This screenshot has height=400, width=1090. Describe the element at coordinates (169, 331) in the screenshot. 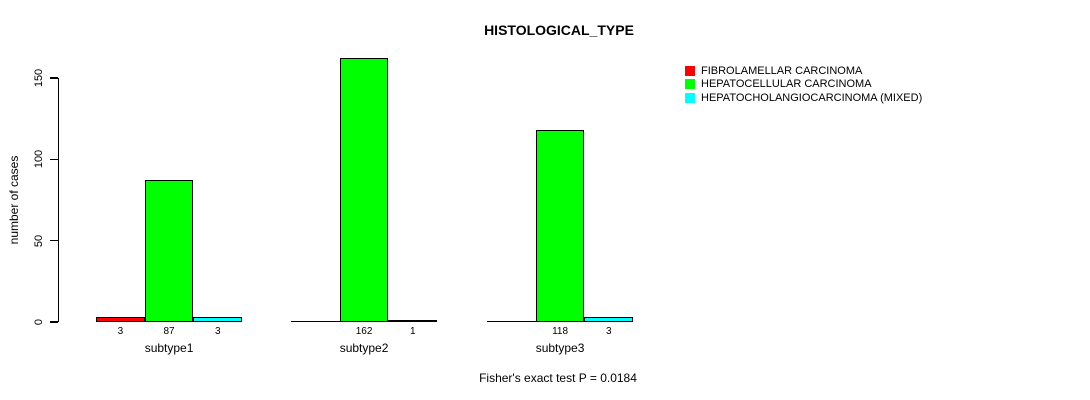

I see `bar-value-label: 87` at that location.